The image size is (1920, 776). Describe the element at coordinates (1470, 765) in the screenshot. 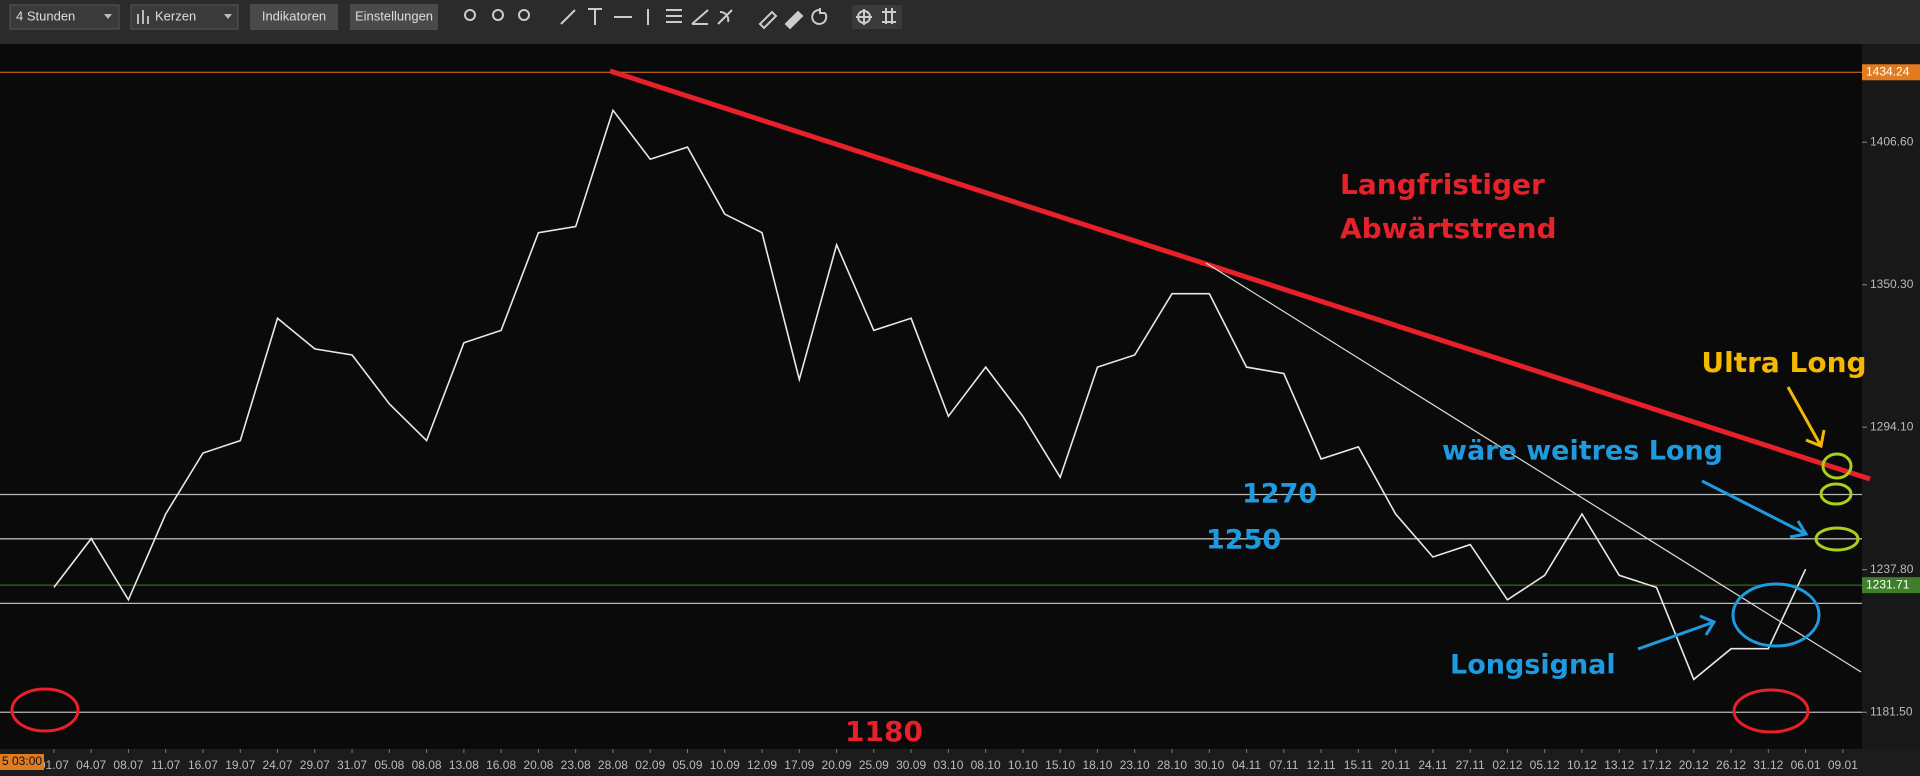

I see `x-tick-label: 27.11` at that location.